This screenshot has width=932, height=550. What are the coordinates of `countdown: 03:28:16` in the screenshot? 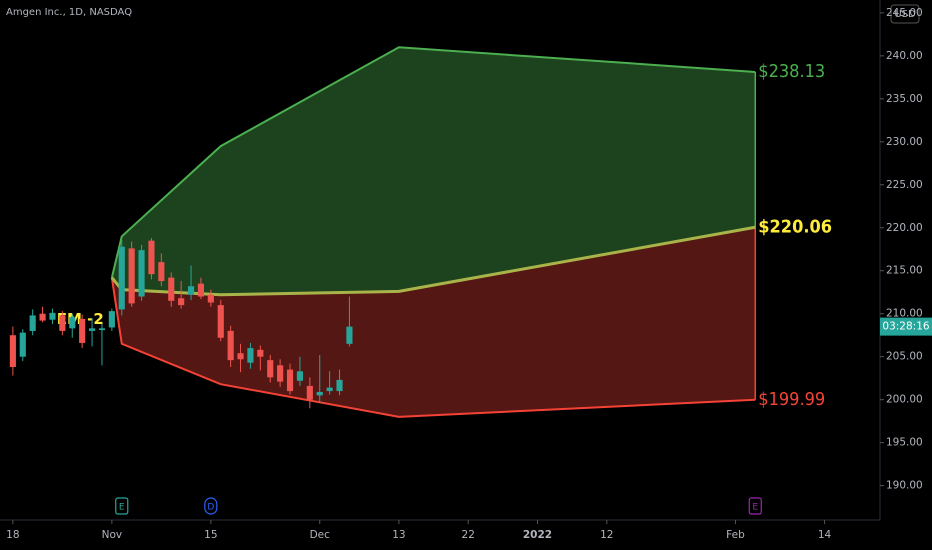 It's located at (905, 327).